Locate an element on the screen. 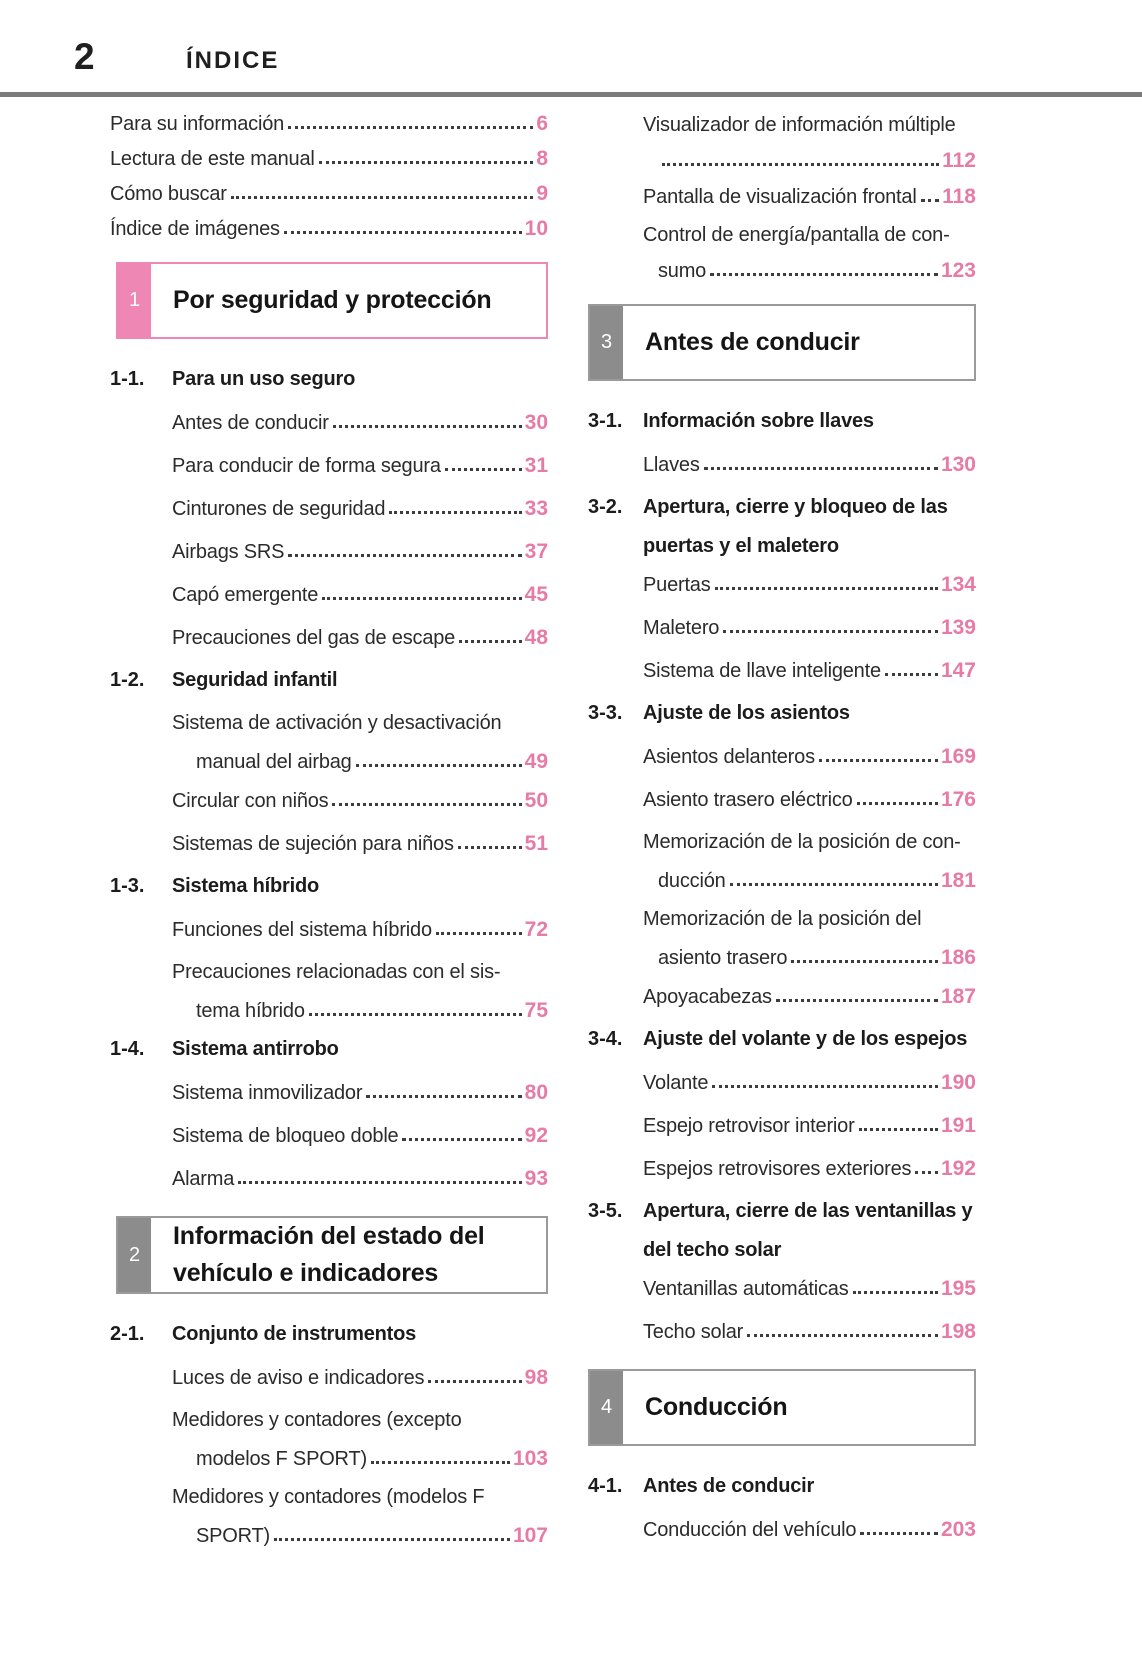 The height and width of the screenshot is (1654, 1142). page-number: 112 is located at coordinates (959, 160).